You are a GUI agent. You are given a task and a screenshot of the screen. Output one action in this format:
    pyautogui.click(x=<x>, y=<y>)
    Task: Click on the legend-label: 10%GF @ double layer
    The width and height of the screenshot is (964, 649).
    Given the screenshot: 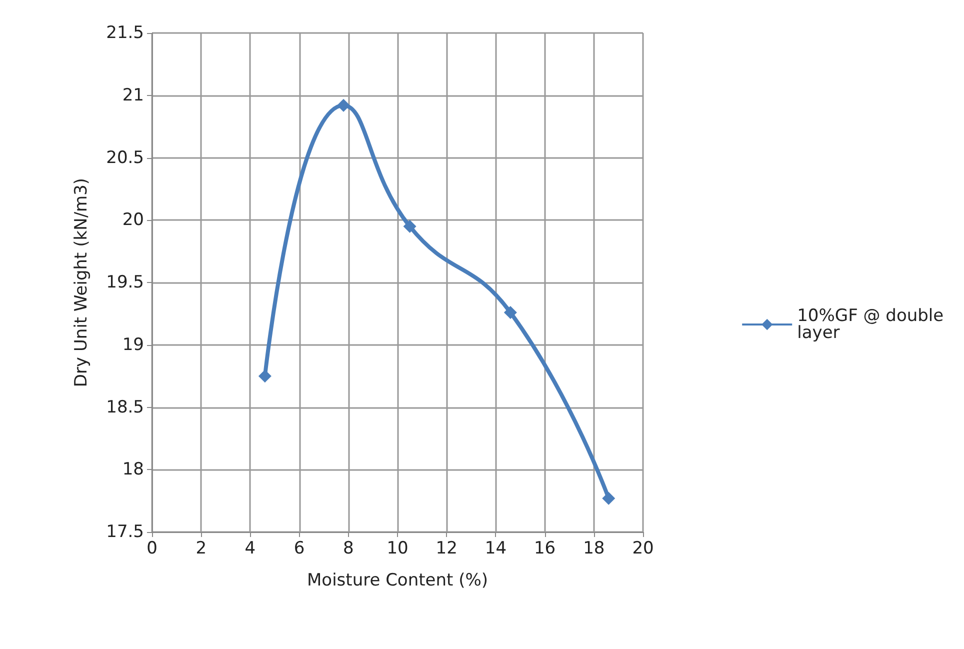 What is the action you would take?
    pyautogui.click(x=873, y=324)
    